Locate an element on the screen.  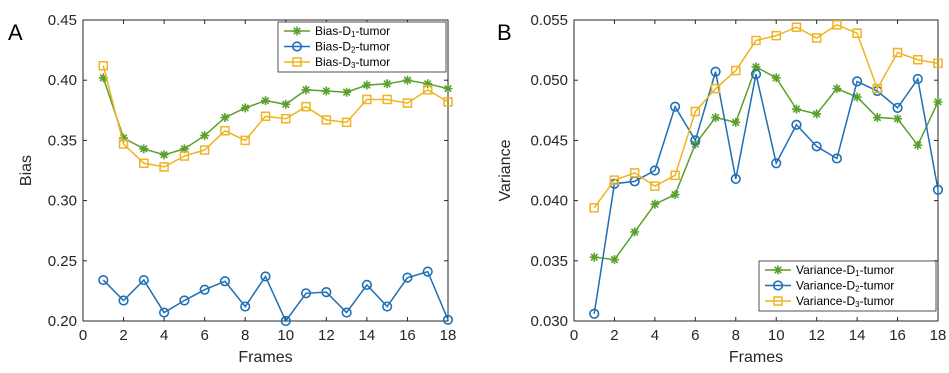
x-tick-label: 4 is located at coordinates (655, 335).